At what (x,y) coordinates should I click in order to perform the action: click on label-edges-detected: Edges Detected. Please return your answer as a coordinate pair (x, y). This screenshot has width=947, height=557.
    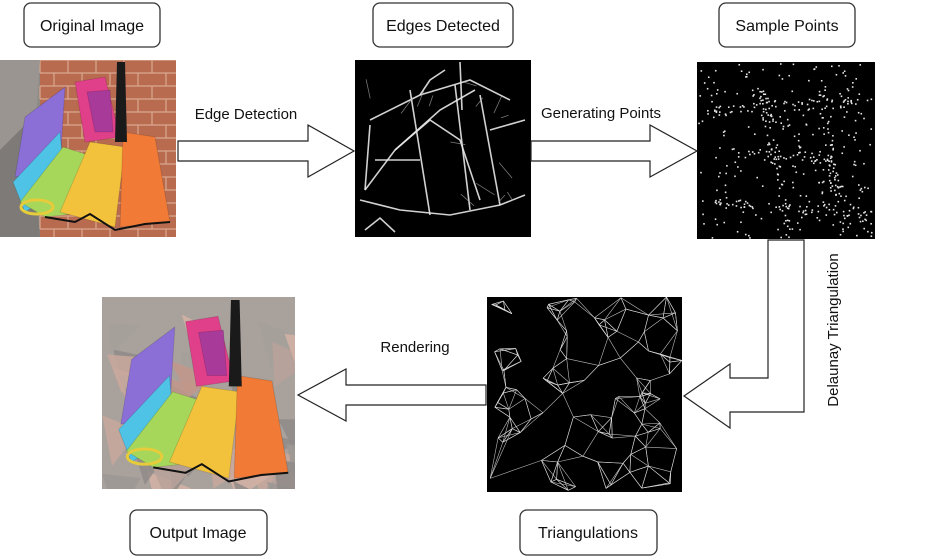
    Looking at the image, I should click on (443, 25).